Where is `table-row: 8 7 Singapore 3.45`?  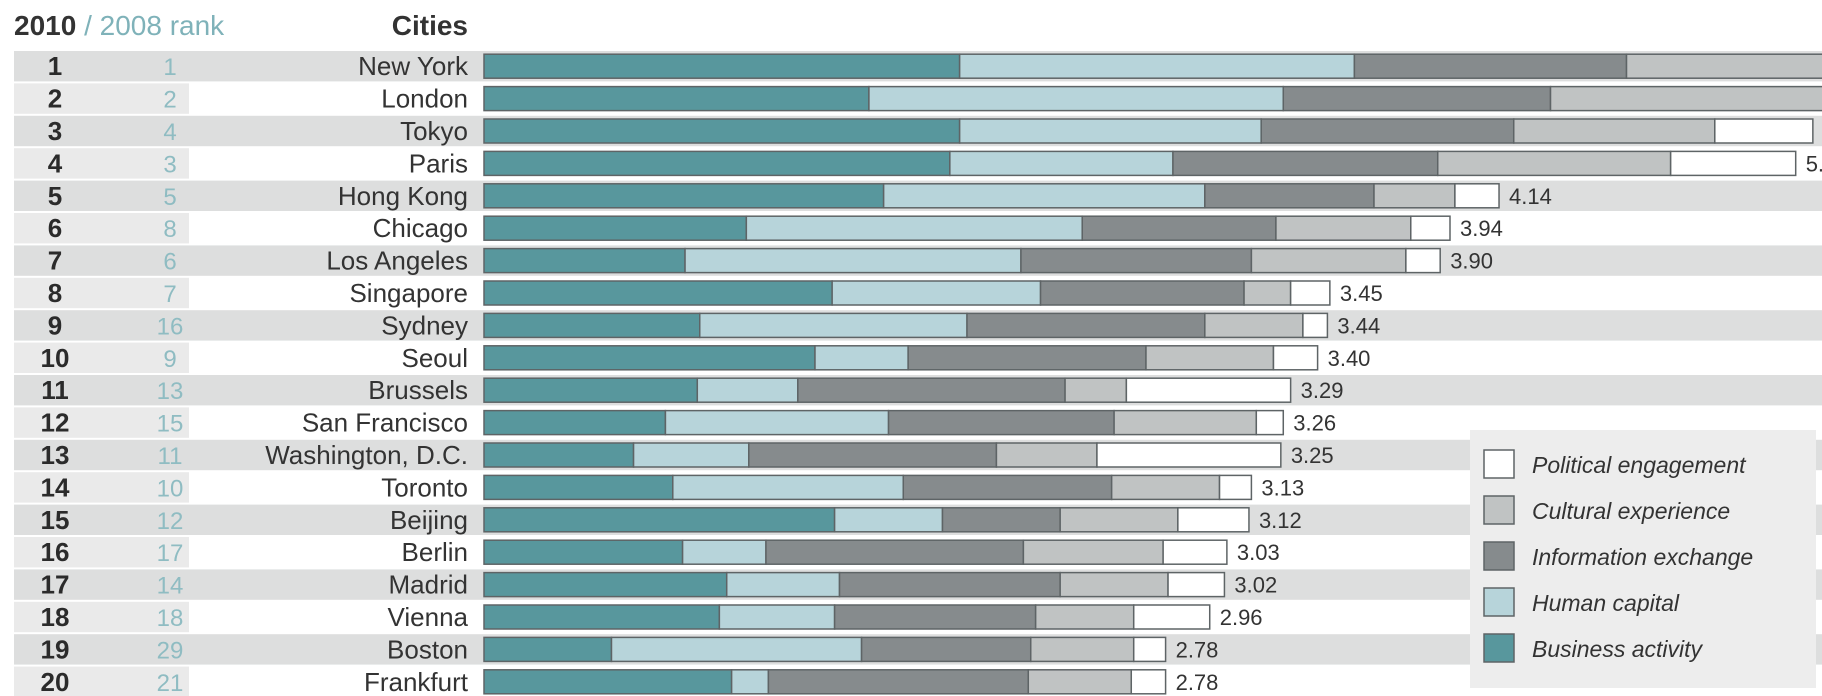 table-row: 8 7 Singapore 3.45 is located at coordinates (715, 293).